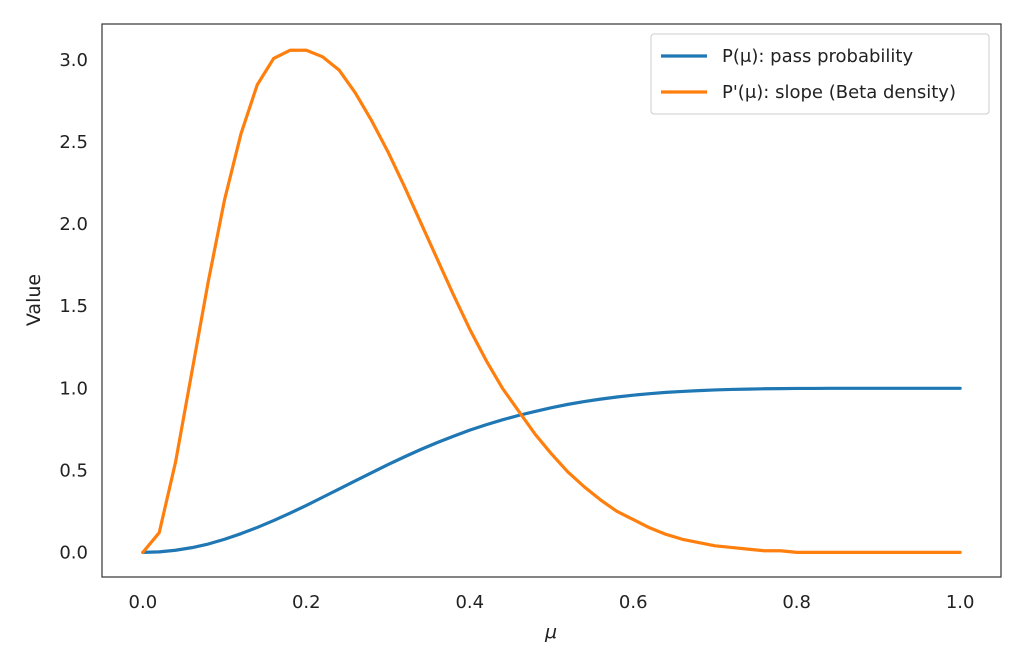 The height and width of the screenshot is (672, 1024). I want to click on y-tick-label: 1.5, so click(73, 306).